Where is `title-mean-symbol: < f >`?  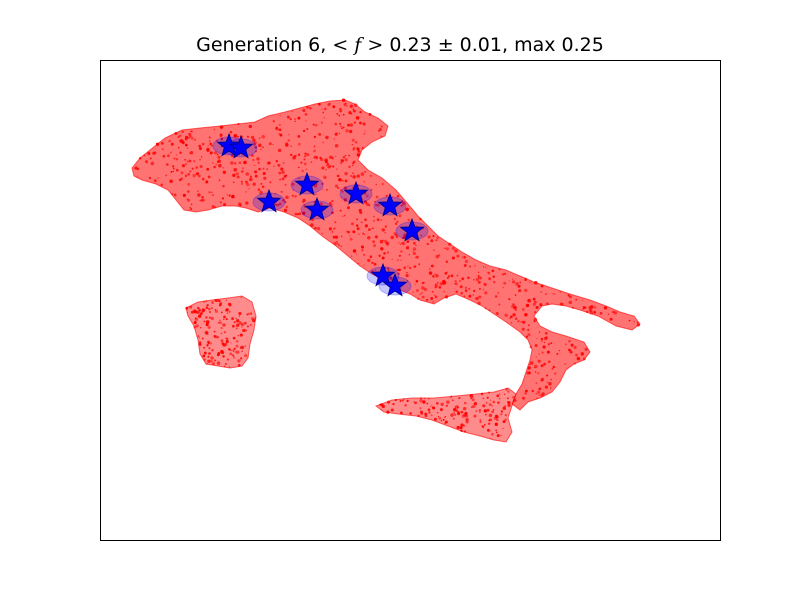 title-mean-symbol: < f > is located at coordinates (358, 45).